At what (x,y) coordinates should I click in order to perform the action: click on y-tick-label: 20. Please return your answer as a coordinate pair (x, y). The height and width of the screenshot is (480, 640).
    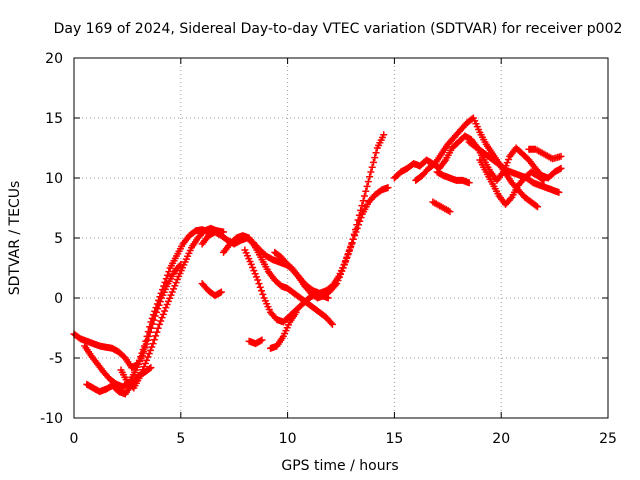
    Looking at the image, I should click on (54, 59).